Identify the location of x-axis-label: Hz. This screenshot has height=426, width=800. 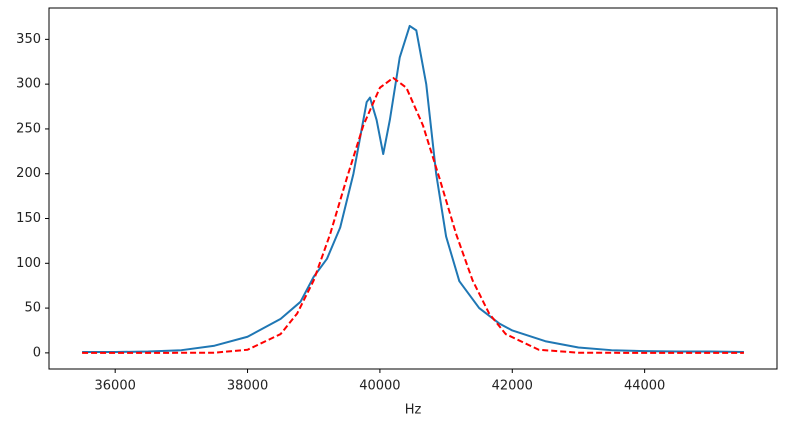
(413, 410).